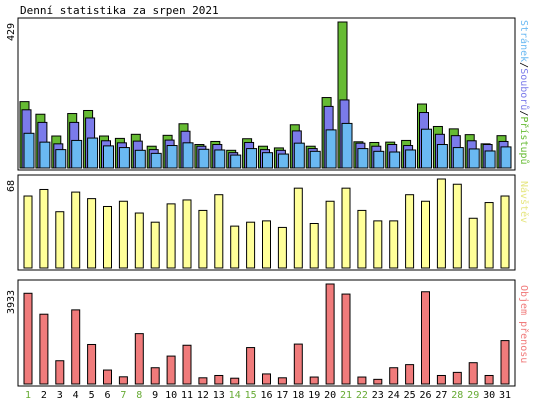 The width and height of the screenshot is (533, 405). I want to click on x-tick-label-2: 2, so click(44, 395).